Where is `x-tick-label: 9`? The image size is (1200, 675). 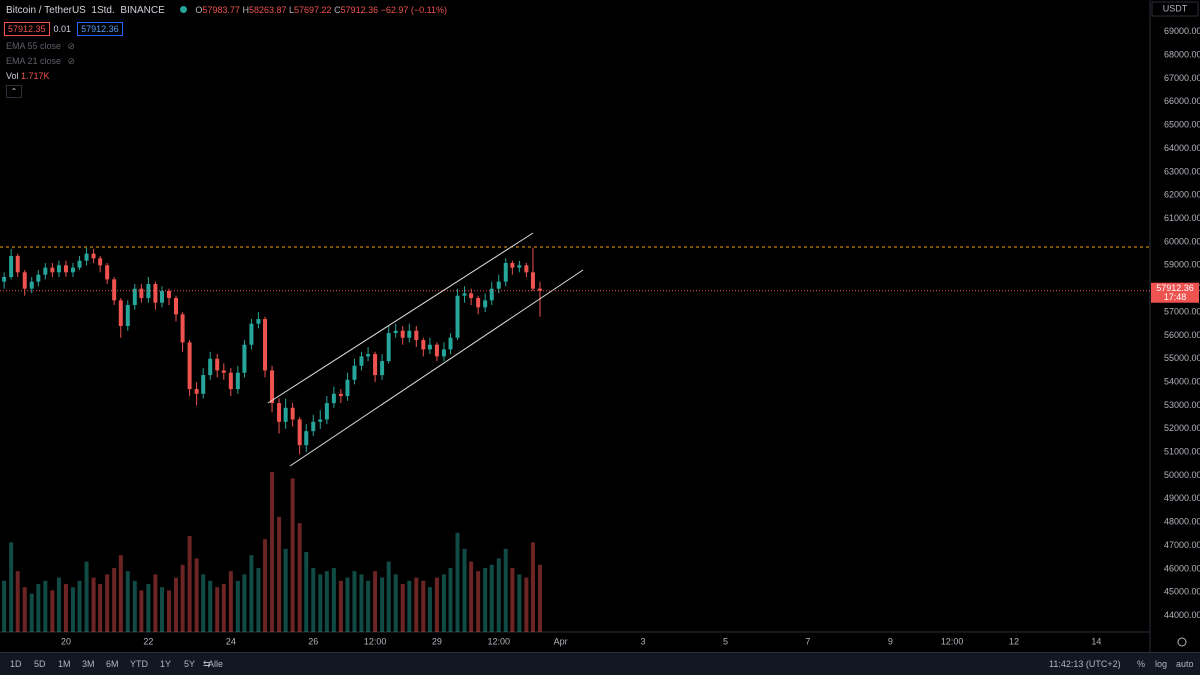 x-tick-label: 9 is located at coordinates (890, 641).